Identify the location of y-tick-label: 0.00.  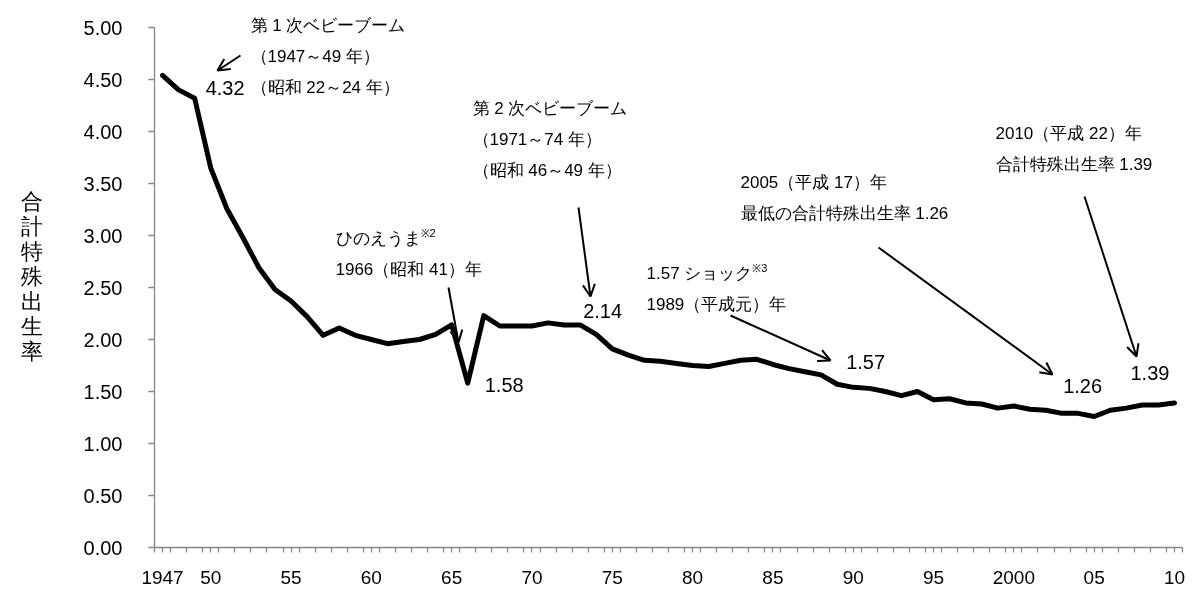
(103, 547).